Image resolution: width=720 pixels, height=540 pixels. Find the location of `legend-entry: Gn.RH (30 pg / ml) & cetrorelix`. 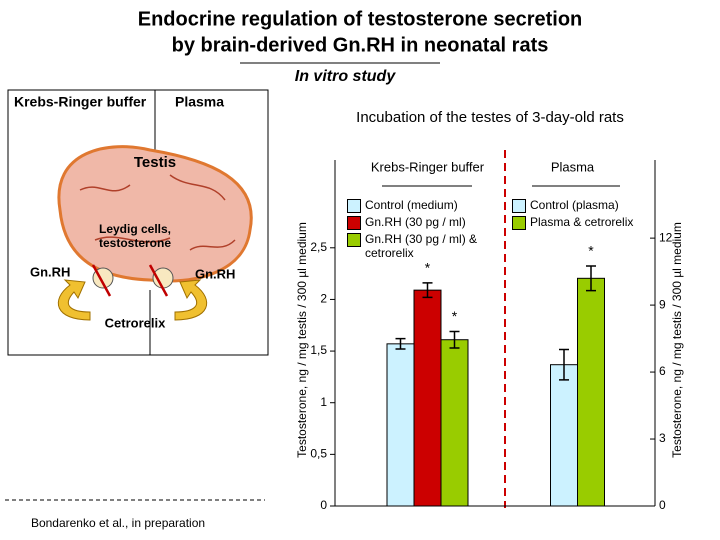

legend-entry: Gn.RH (30 pg / ml) & cetrorelix is located at coordinates (423, 246).